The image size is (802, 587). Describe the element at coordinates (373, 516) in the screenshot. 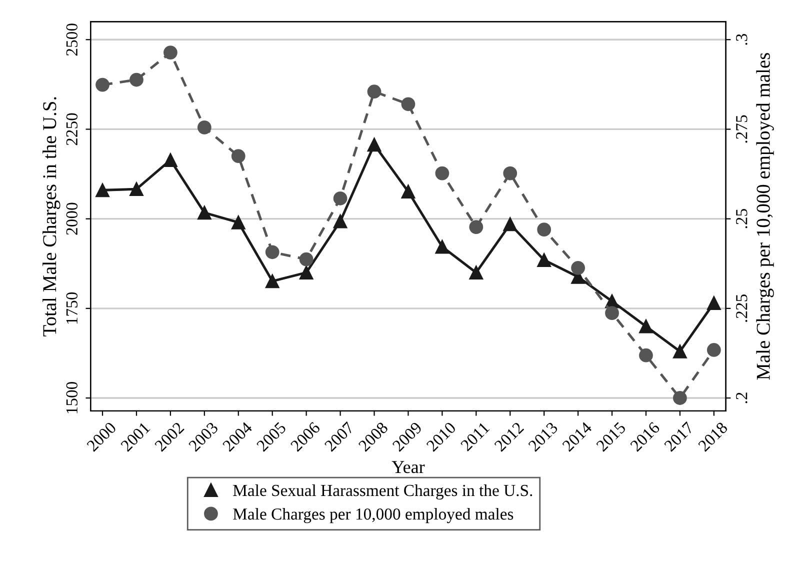

I see `legend-label: Male Charges per 10,000 employed males` at that location.